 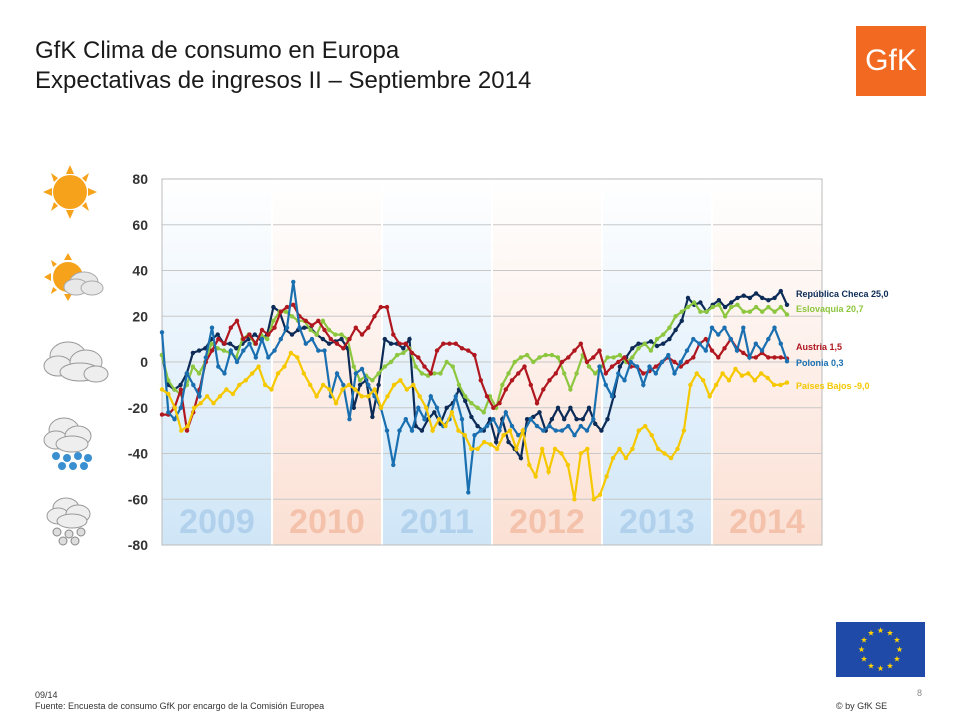 What do you see at coordinates (140, 225) in the screenshot?
I see `y-tick-label: 60` at bounding box center [140, 225].